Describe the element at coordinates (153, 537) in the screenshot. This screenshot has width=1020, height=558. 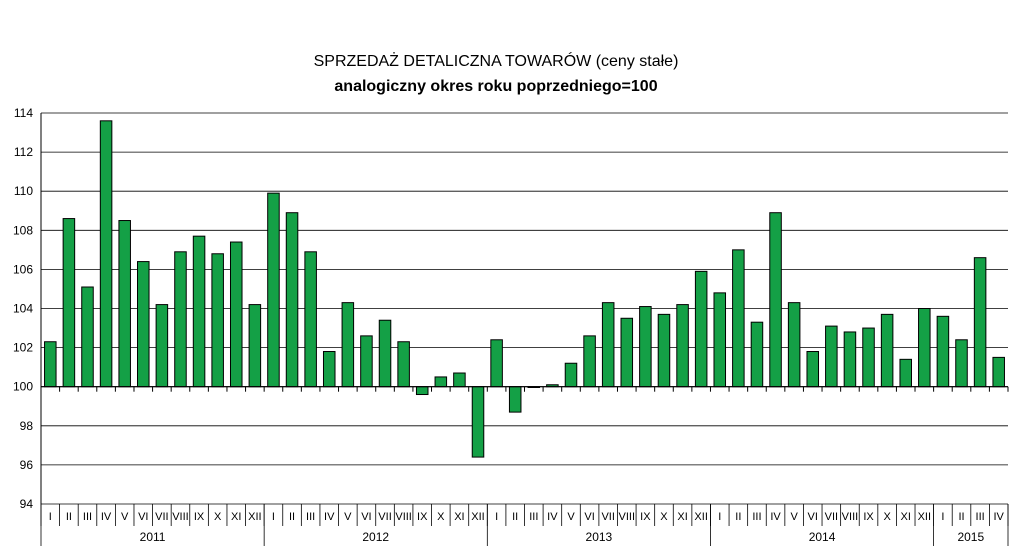
I see `year-label: 2011` at that location.